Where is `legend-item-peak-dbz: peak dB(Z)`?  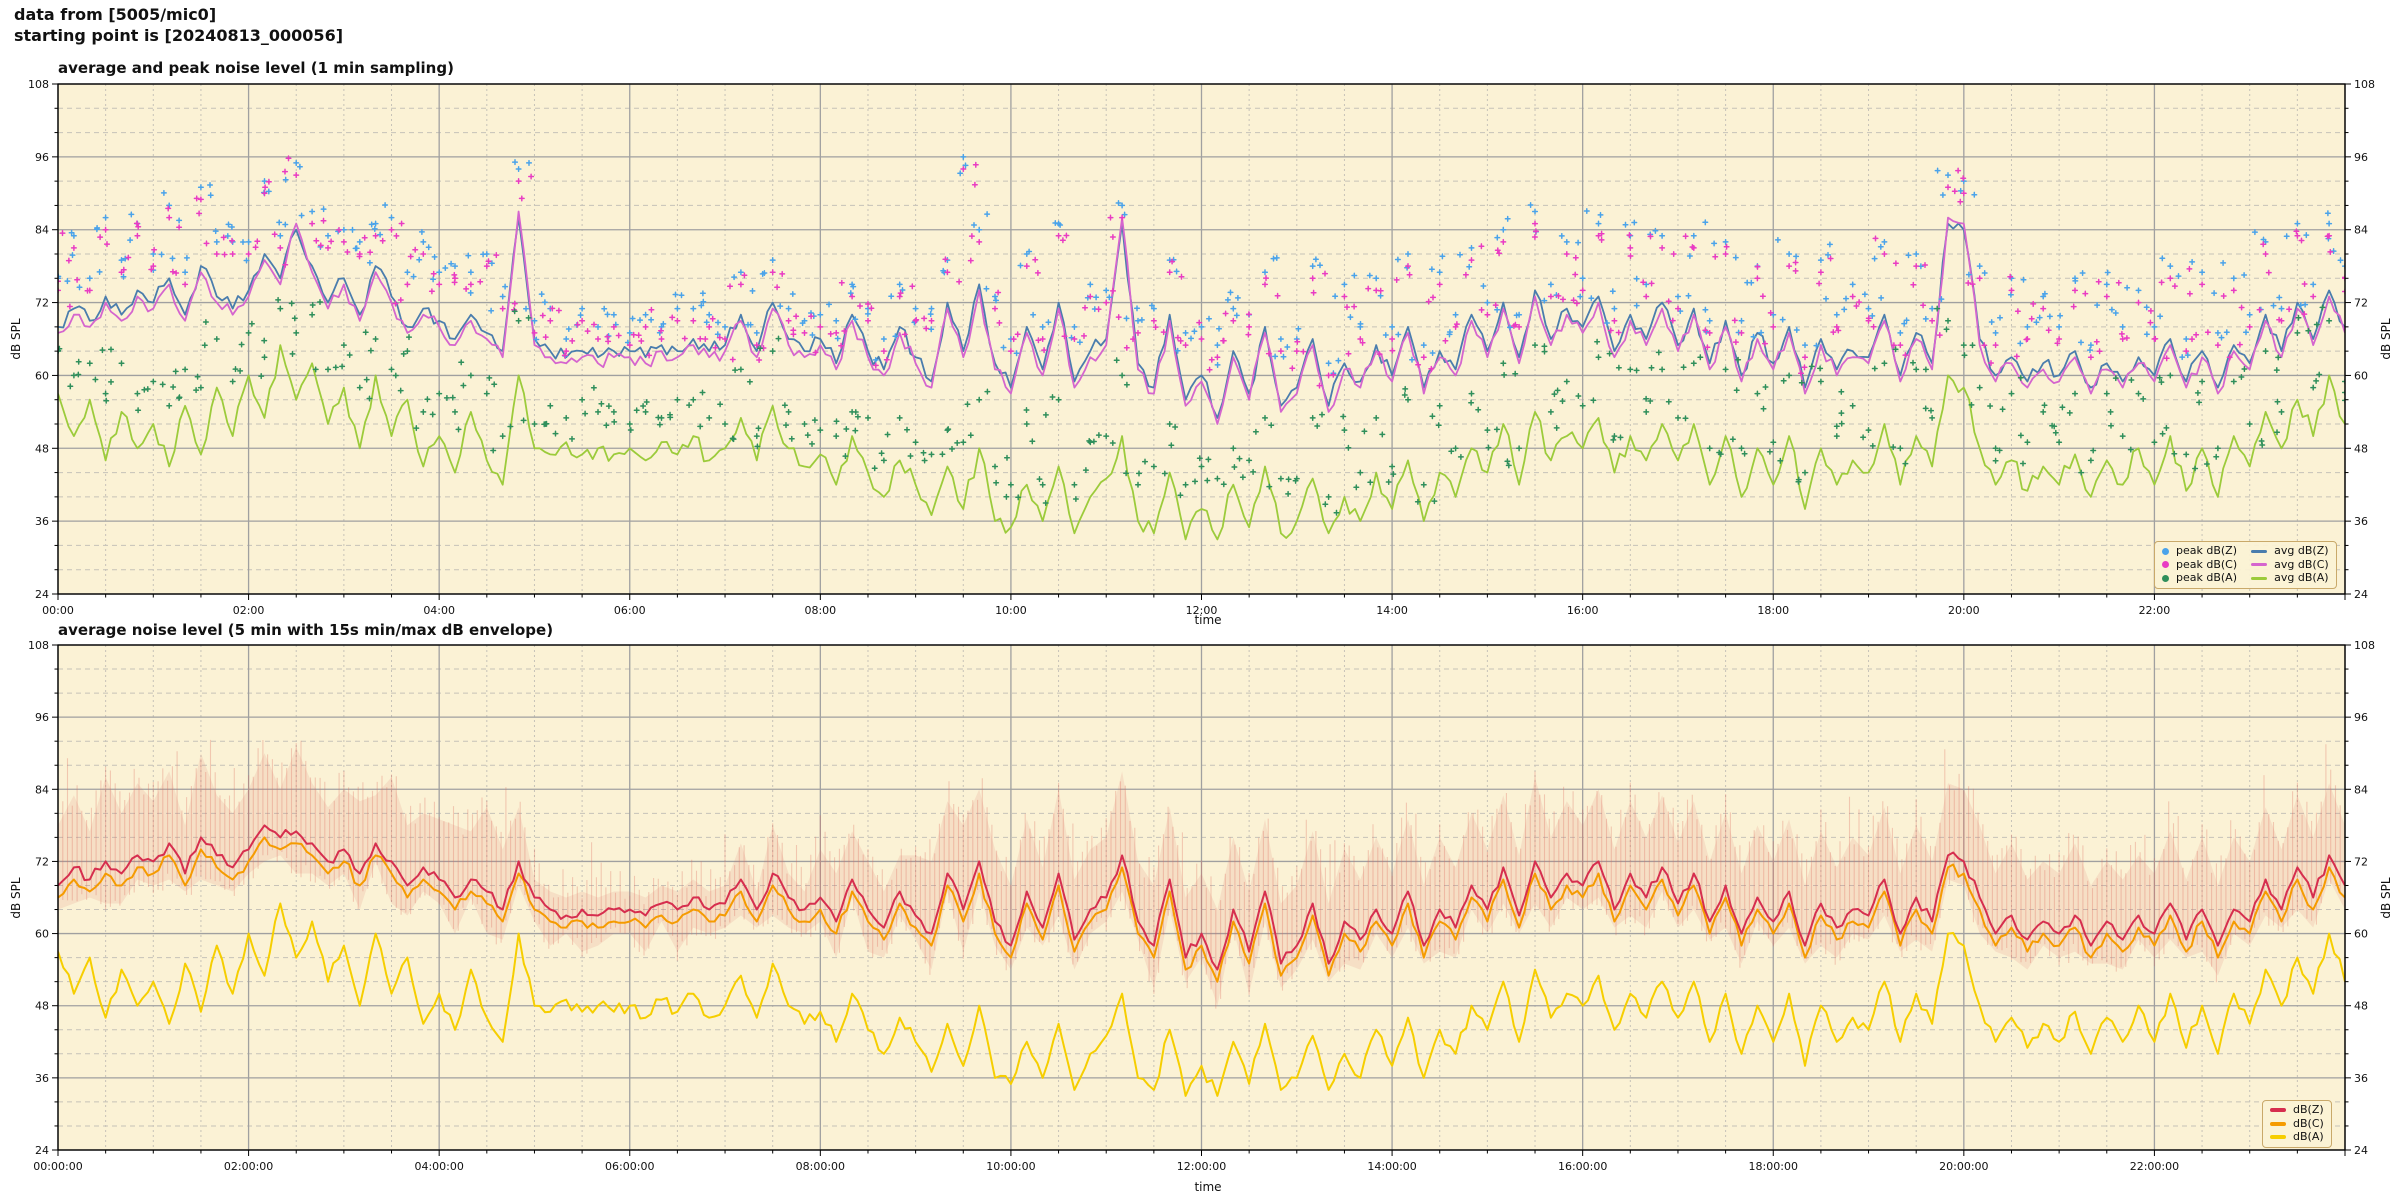
legend-item-peak-dbz: peak dB(Z) is located at coordinates (2200, 551).